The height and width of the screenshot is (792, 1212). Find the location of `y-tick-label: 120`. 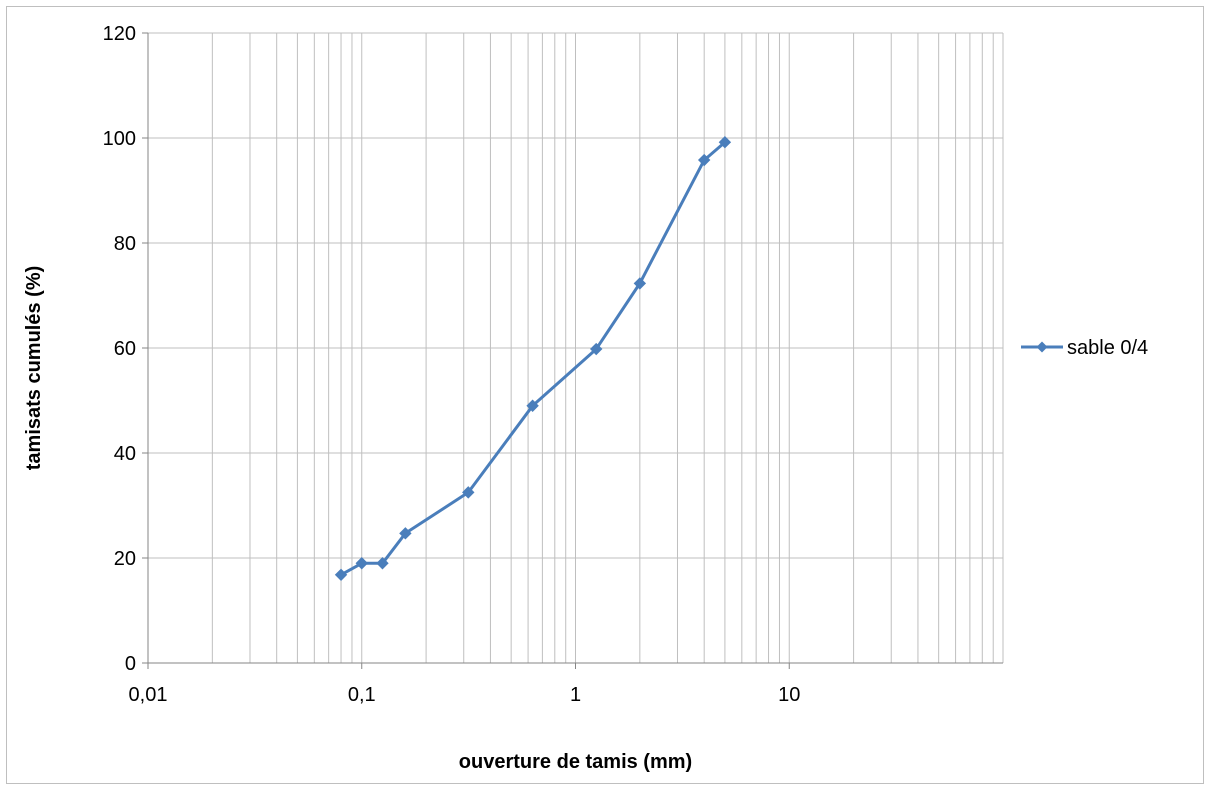

y-tick-label: 120 is located at coordinates (119, 34).